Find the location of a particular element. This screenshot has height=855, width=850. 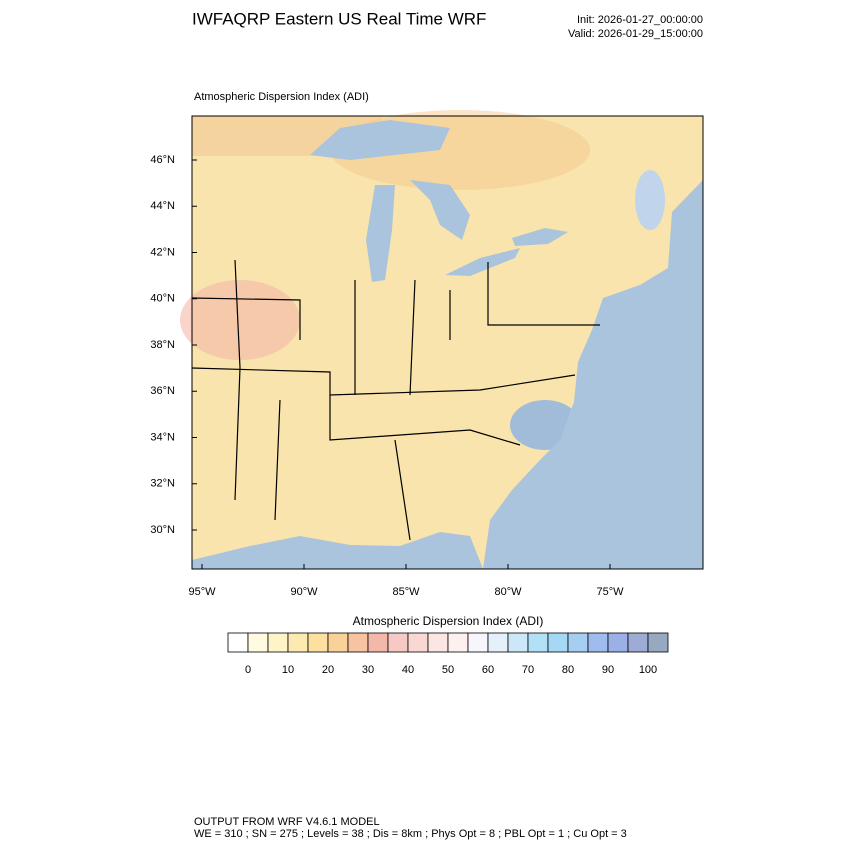

gulf is located at coordinates (337, 550).